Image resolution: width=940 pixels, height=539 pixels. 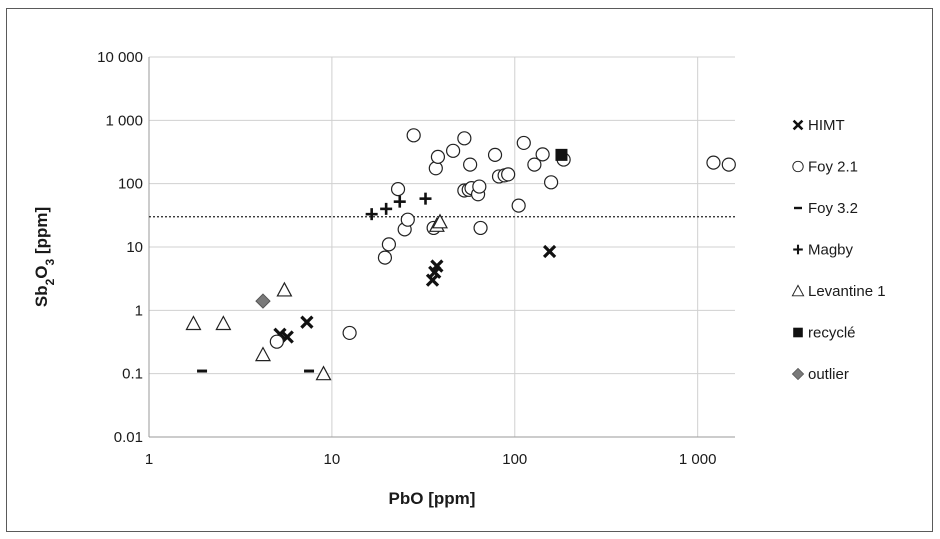 I want to click on y-axis-title: Sb2O3 [ppm], so click(x=44, y=257).